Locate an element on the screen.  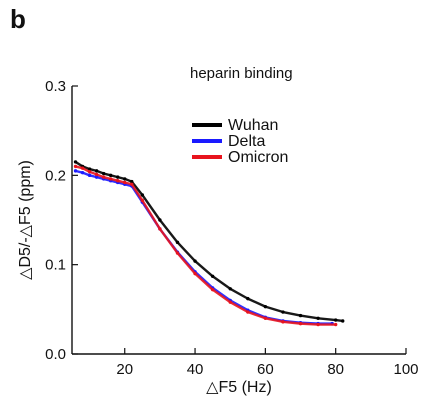
legend-label: Delta is located at coordinates (246, 141).